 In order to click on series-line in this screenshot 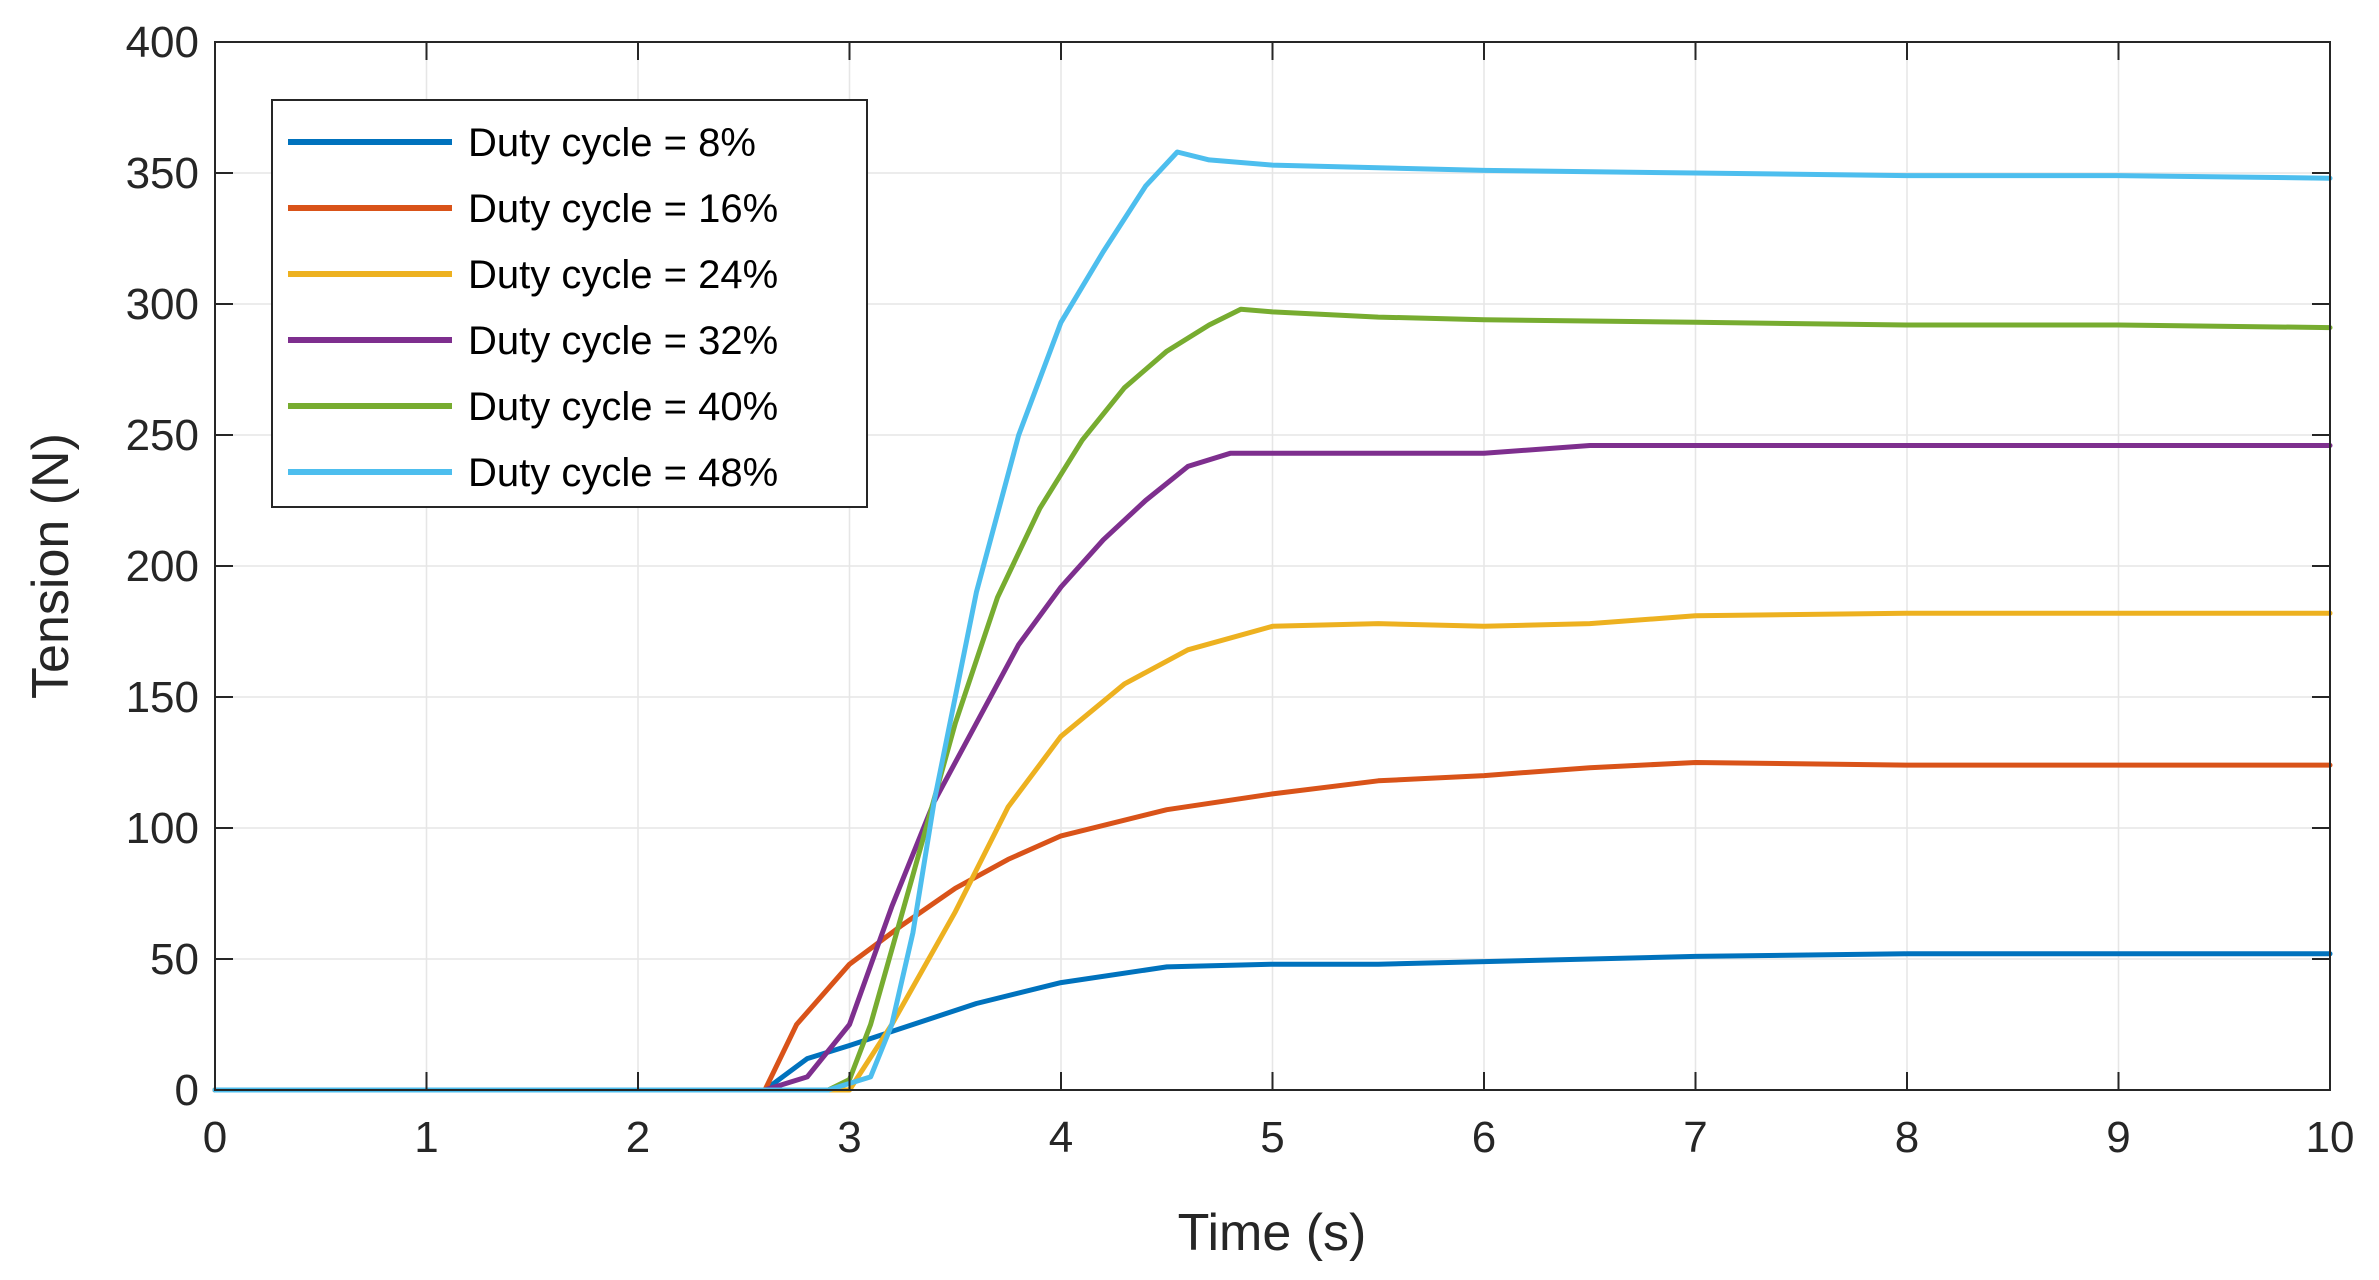, I will do `click(1272, 1022)`.